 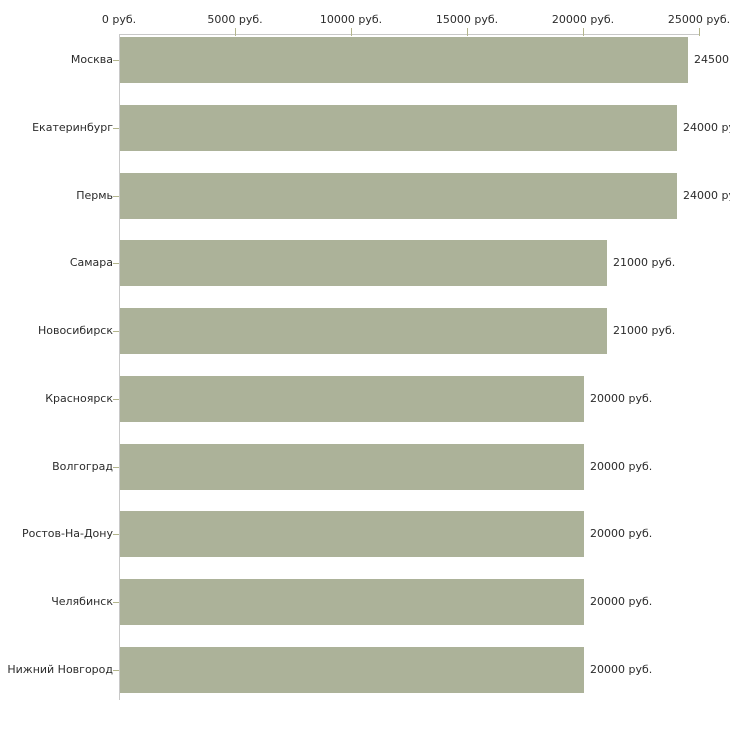 I want to click on x-axis-line, so click(x=409, y=34).